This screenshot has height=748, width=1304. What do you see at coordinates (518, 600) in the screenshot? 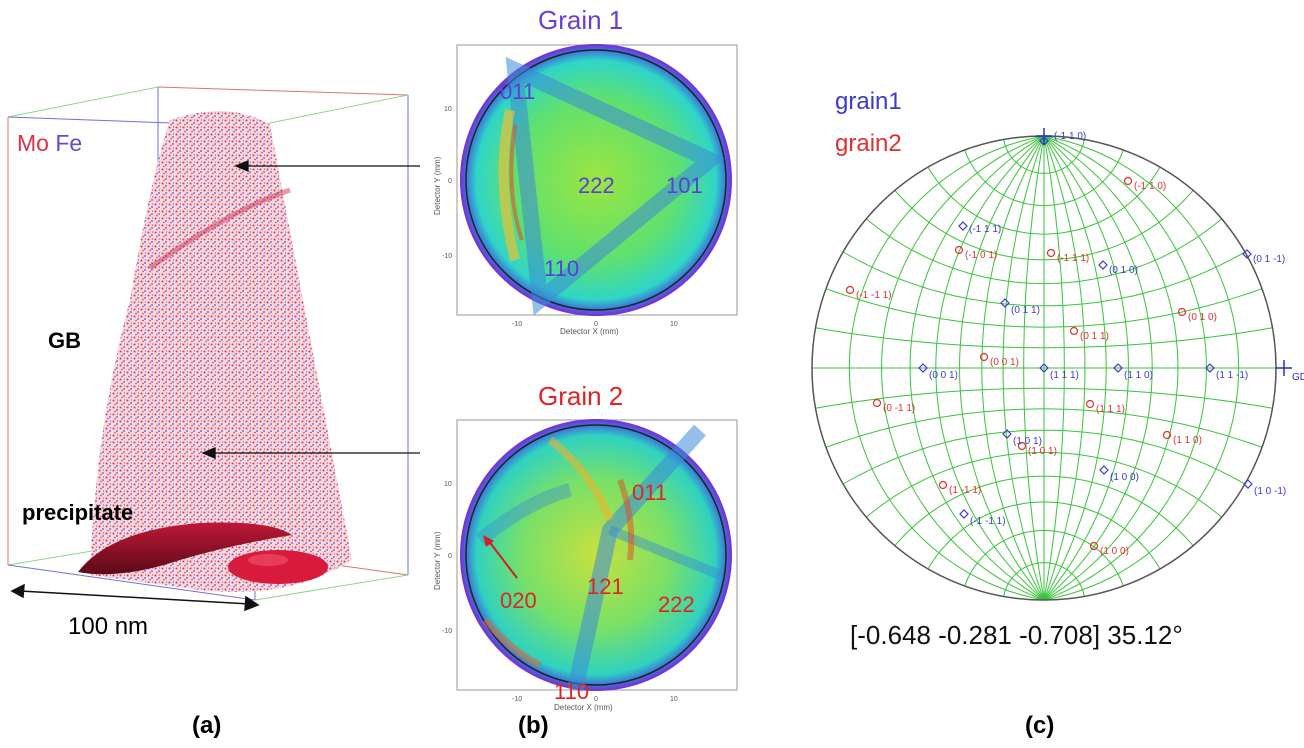
I see `grain2-pole: 020` at bounding box center [518, 600].